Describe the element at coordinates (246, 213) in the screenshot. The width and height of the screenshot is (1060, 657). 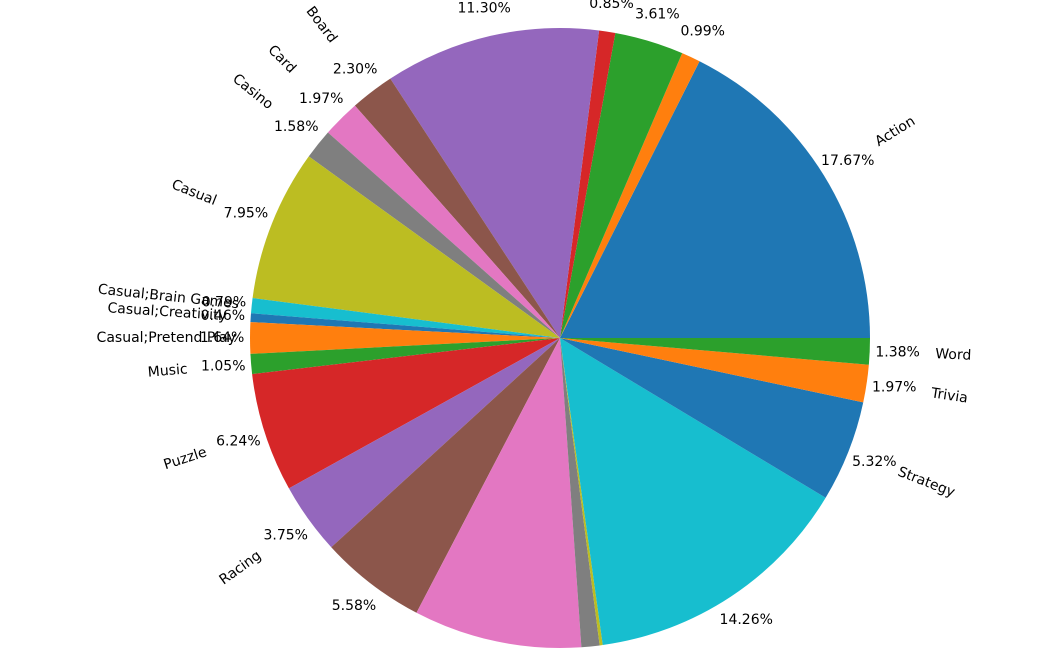
I see `pie-percent-label: 7.95%` at that location.